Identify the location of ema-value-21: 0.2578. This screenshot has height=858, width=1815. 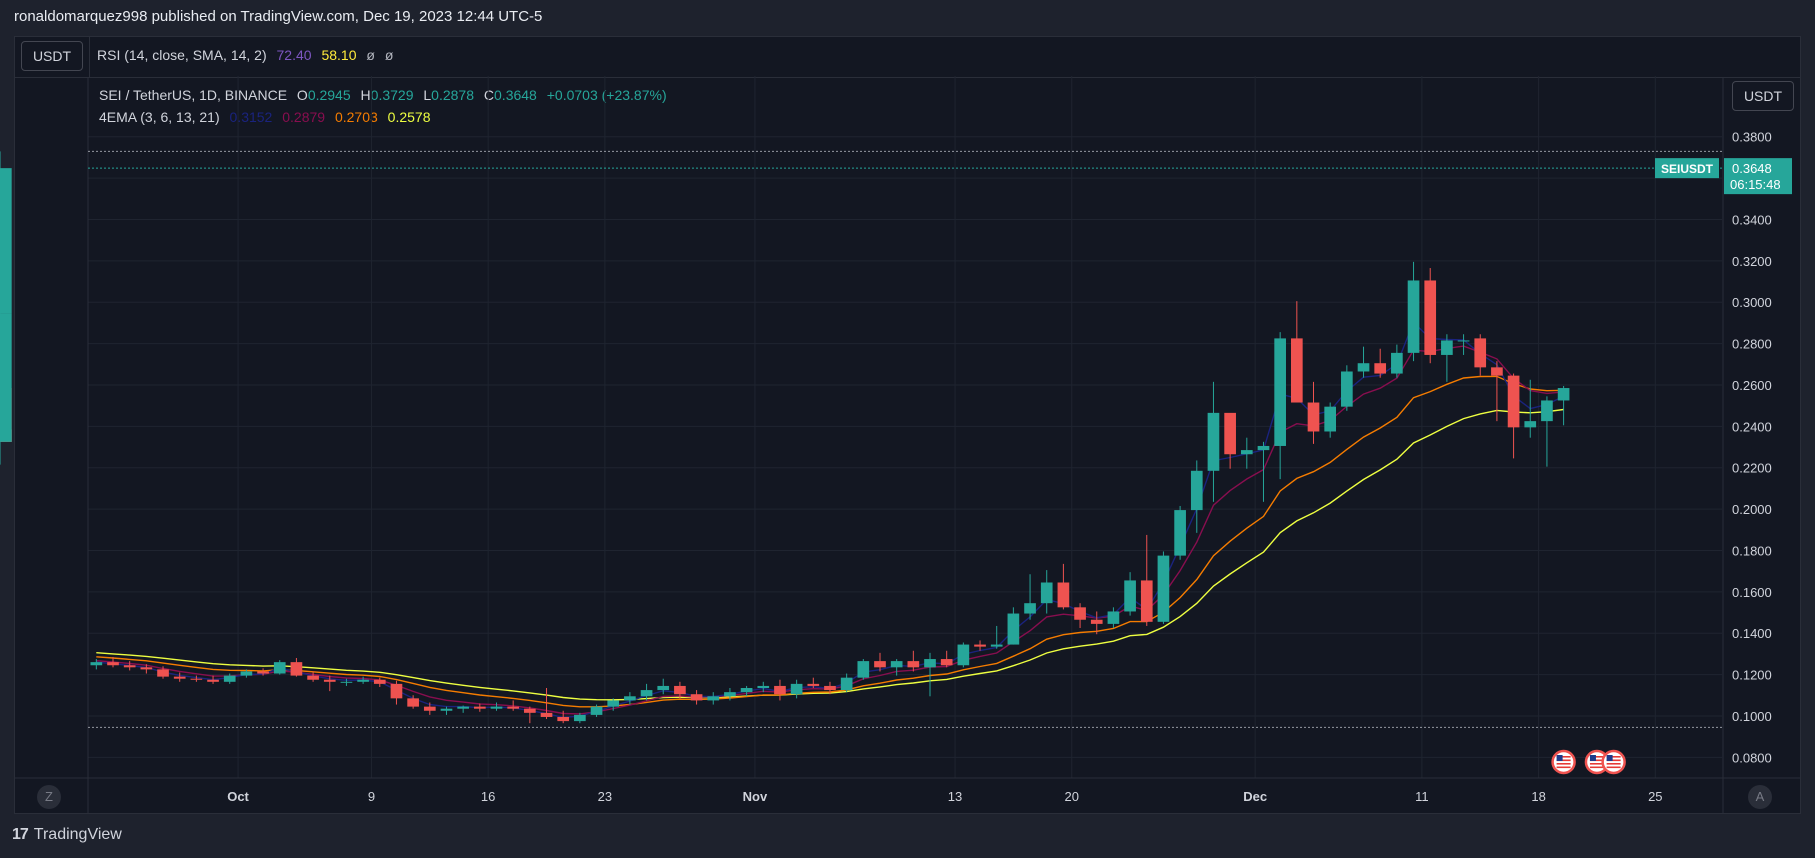
(409, 117).